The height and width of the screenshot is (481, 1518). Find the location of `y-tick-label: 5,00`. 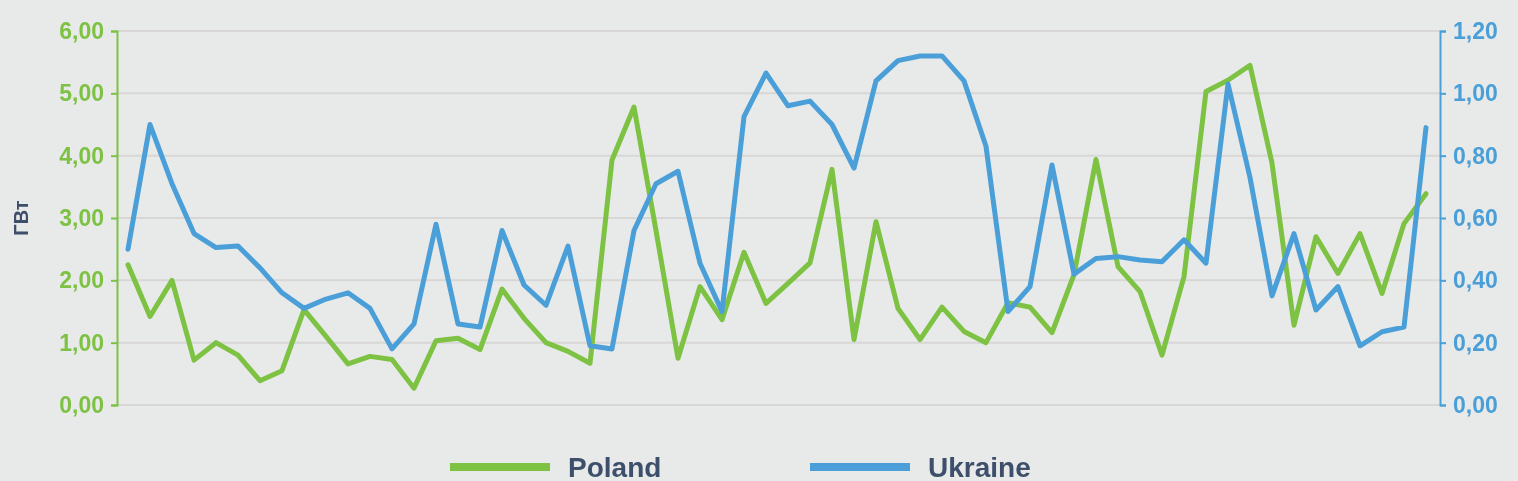

y-tick-label: 5,00 is located at coordinates (81, 93).